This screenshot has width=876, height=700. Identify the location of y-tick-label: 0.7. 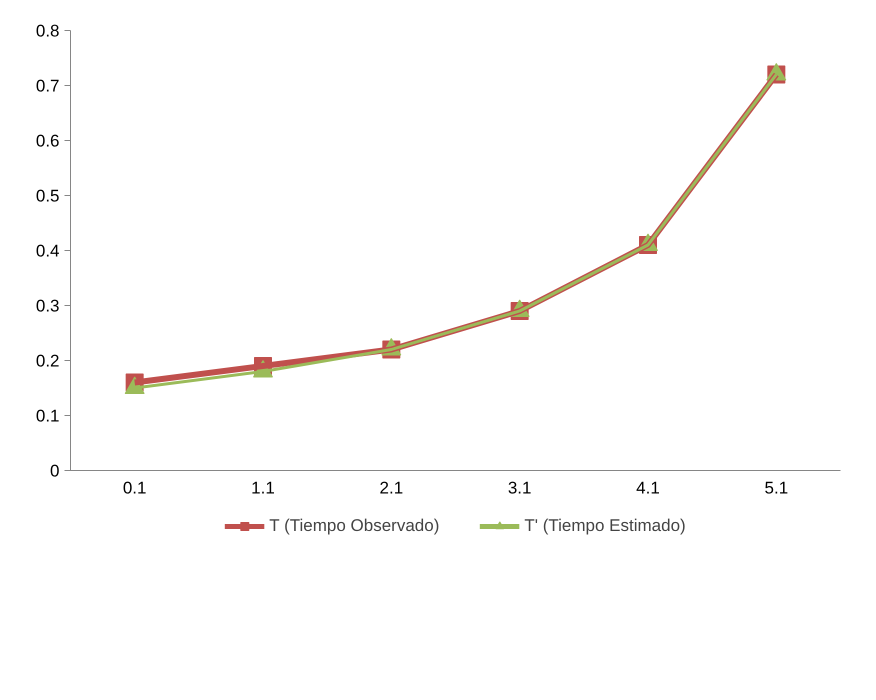
(48, 86).